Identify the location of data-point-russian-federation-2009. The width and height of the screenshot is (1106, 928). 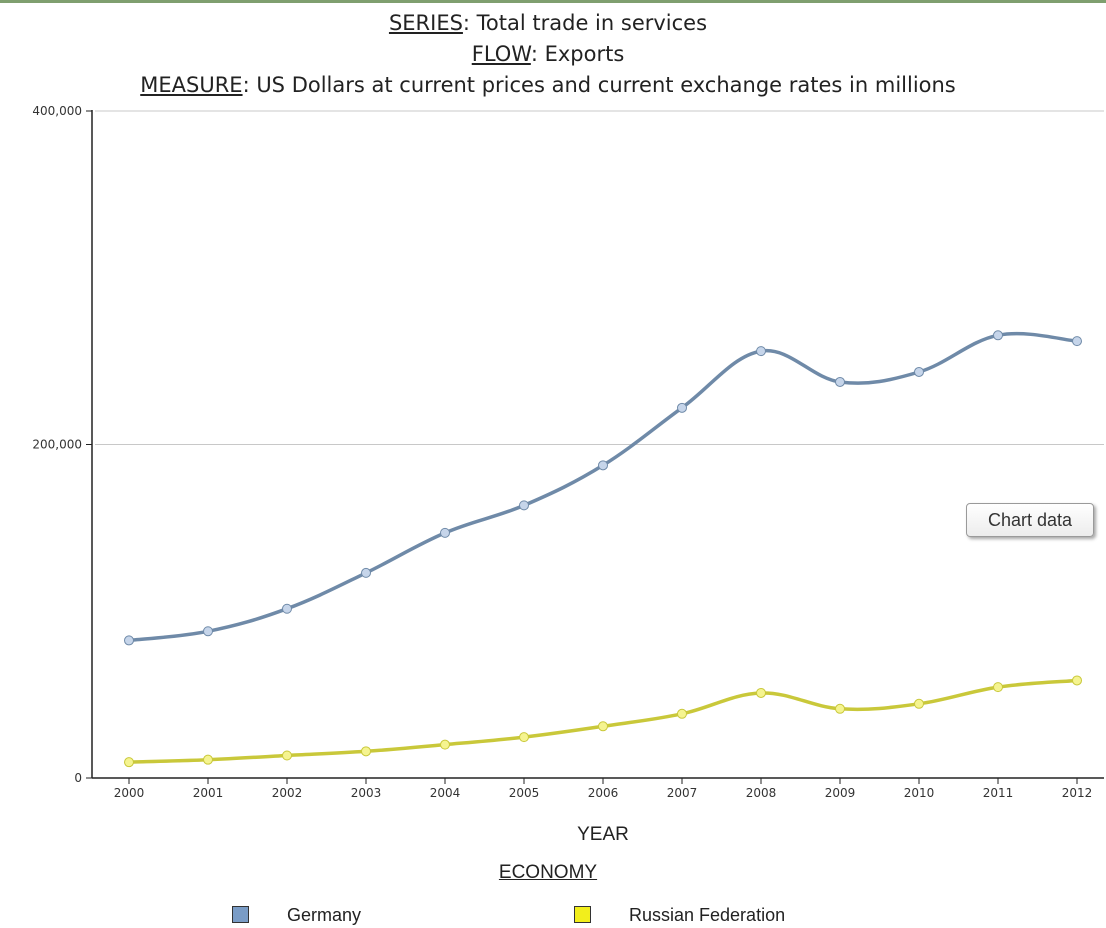
(840, 708).